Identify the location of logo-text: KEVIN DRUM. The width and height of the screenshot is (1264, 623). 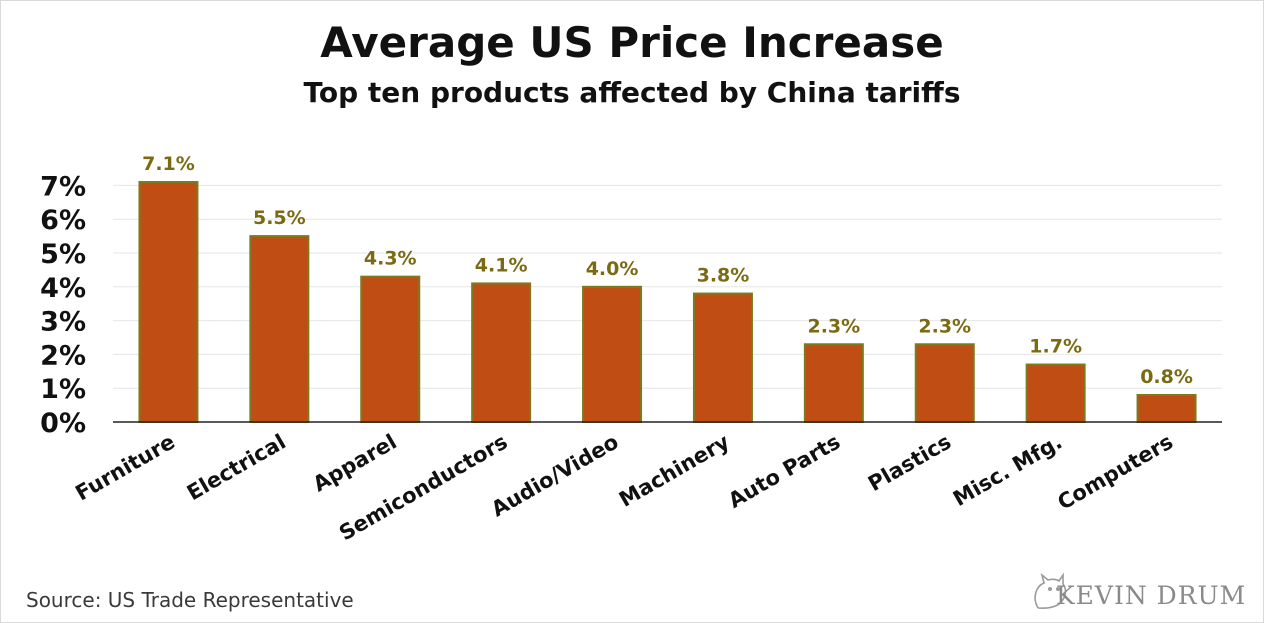
(1151, 595).